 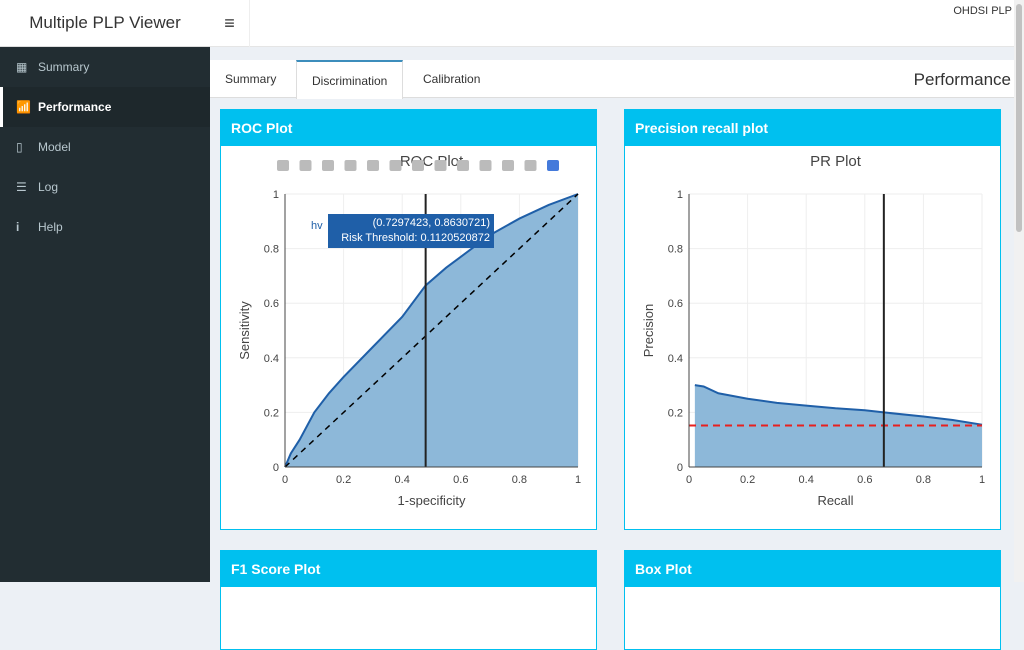 I want to click on tab-calibration: Calibration, so click(x=452, y=79).